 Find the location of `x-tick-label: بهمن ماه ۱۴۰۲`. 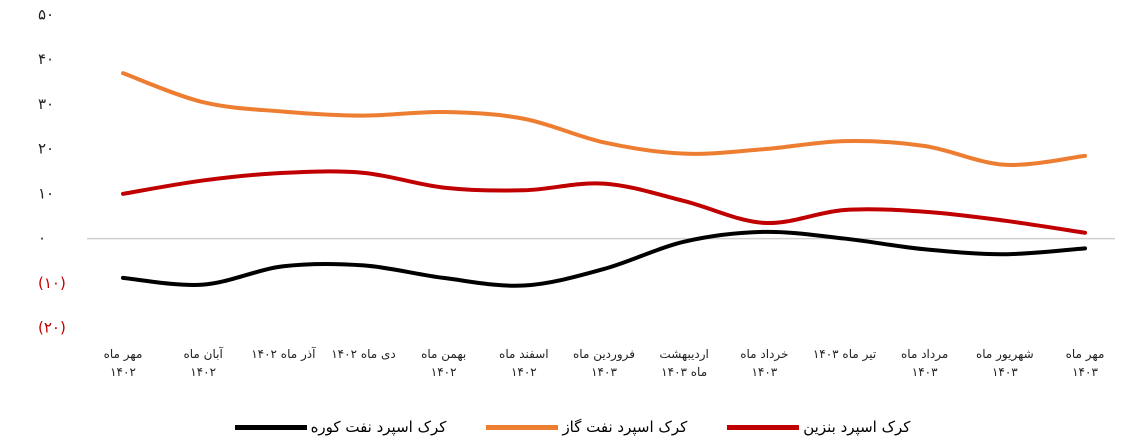

x-tick-label: بهمن ماه ۱۴۰۲ is located at coordinates (444, 363).